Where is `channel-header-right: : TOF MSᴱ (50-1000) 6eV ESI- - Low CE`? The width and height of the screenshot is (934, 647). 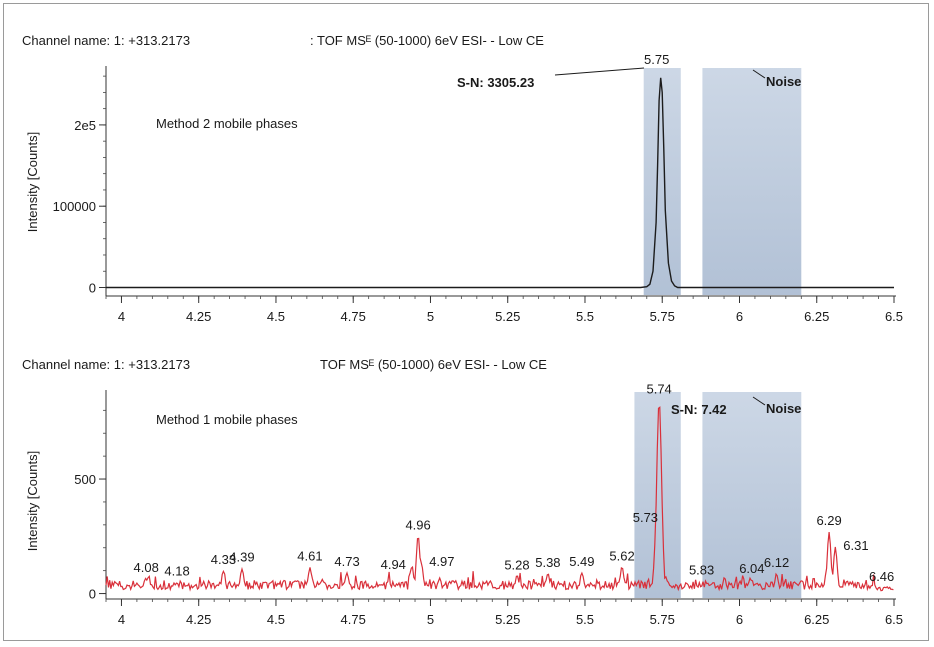
channel-header-right: : TOF MSᴱ (50-1000) 6eV ESI- - Low CE is located at coordinates (427, 40).